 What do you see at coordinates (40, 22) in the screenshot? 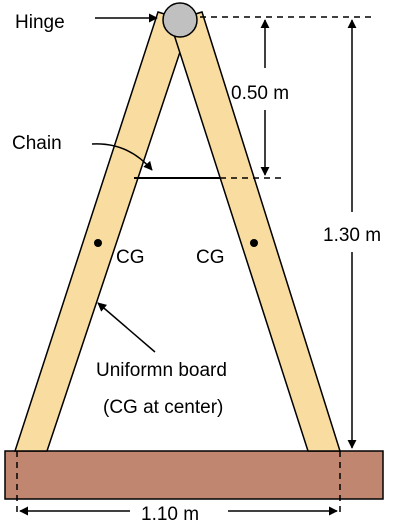
I see `hinge-label: Hinge` at bounding box center [40, 22].